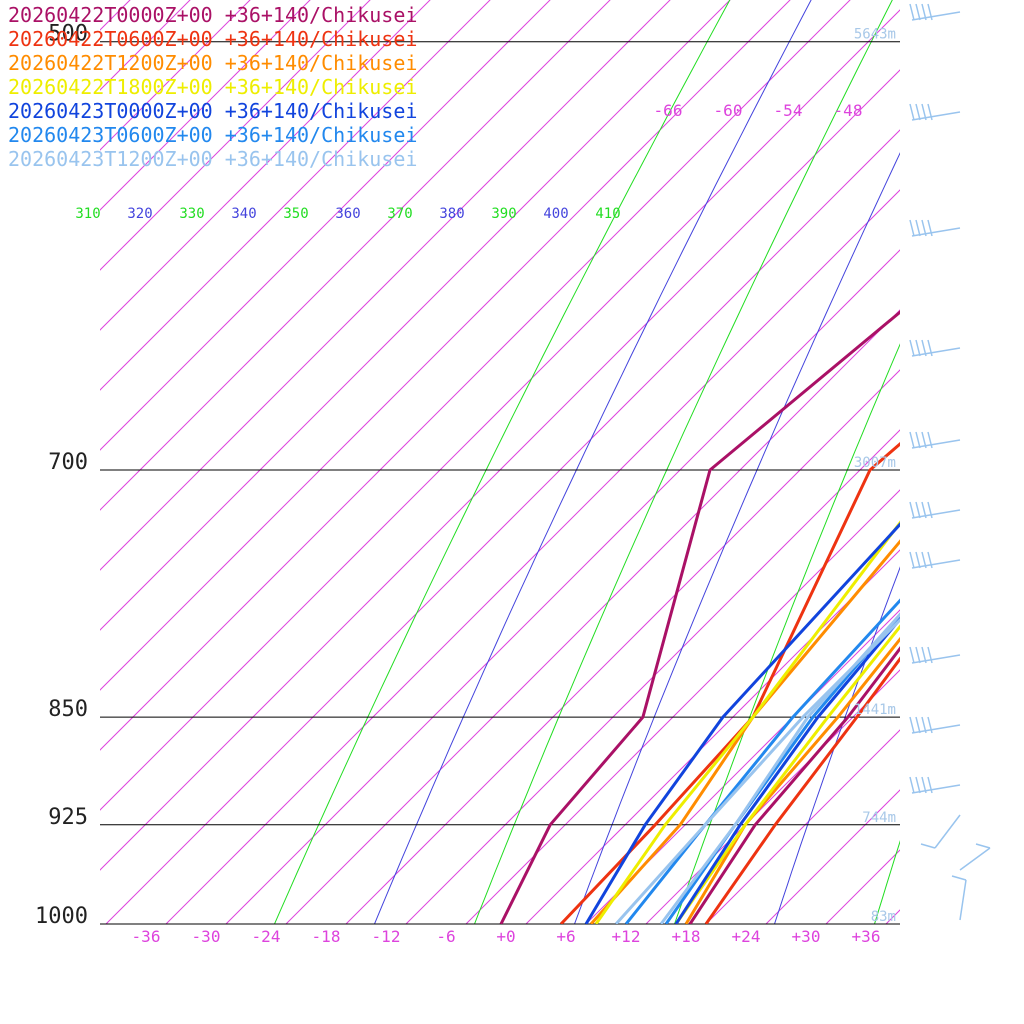 Image resolution: width=1024 pixels, height=1024 pixels. I want to click on theta-label: 390, so click(503, 214).